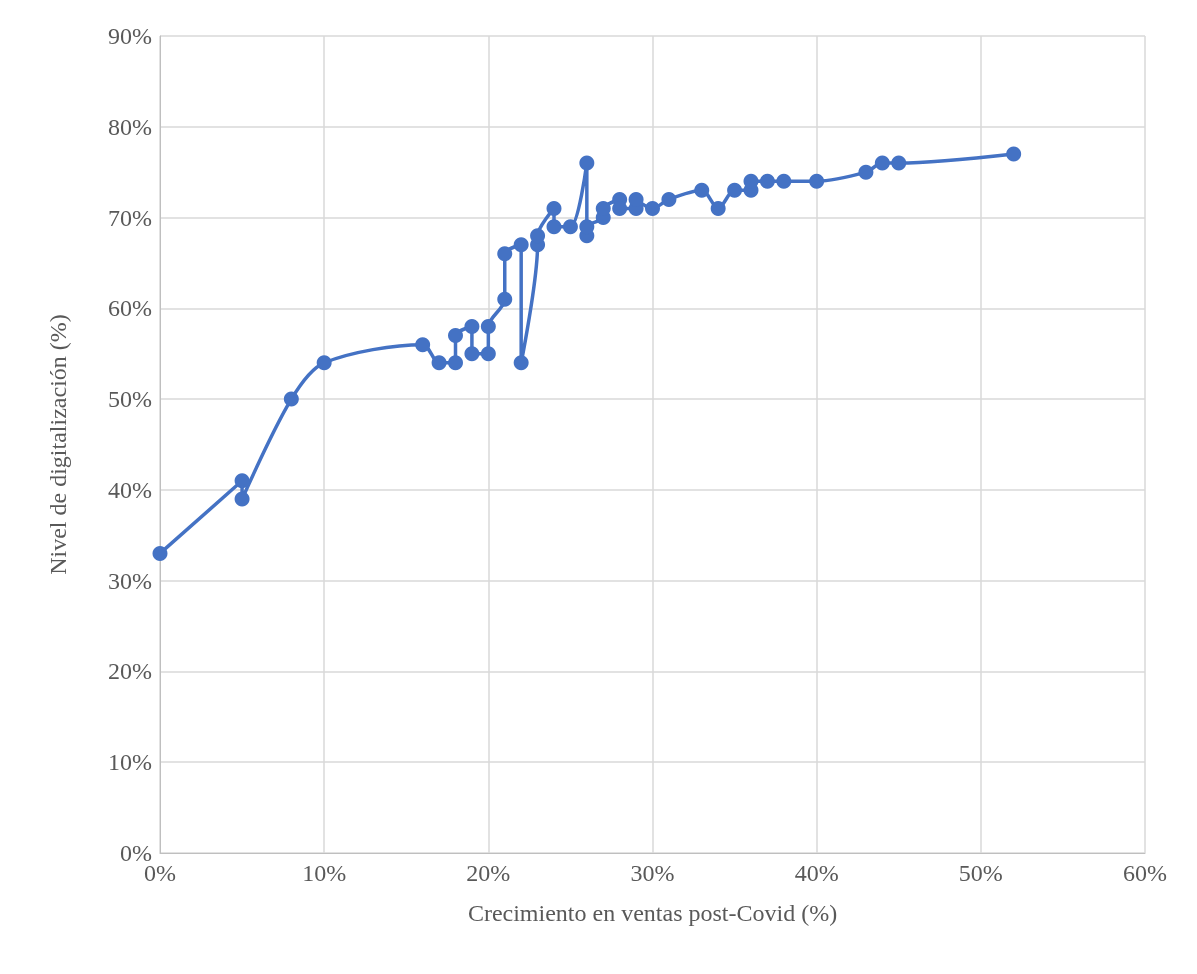 The height and width of the screenshot is (974, 1197). I want to click on y-tick-label: 40%, so click(130, 489).